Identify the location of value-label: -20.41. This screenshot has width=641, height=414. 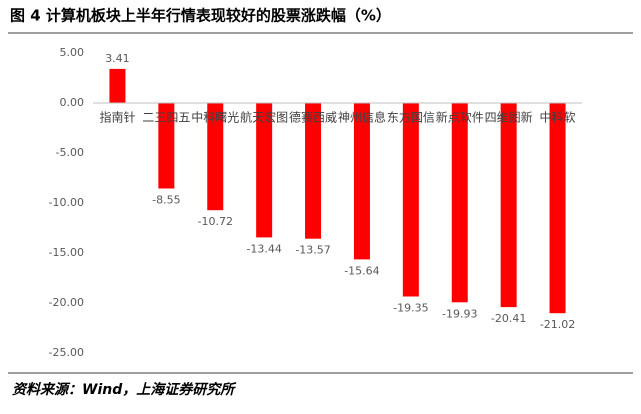
(508, 318).